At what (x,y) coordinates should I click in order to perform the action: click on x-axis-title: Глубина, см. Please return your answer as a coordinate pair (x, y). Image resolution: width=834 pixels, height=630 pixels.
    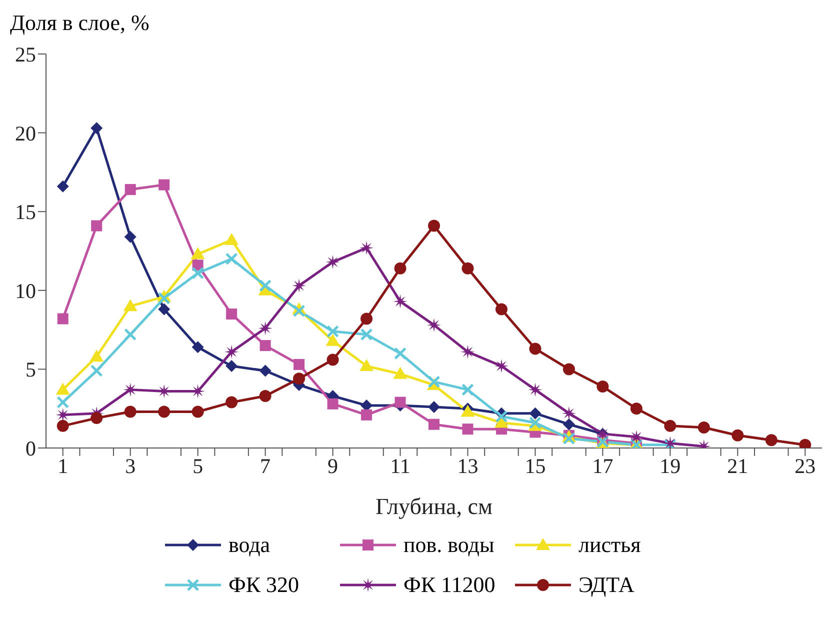
    Looking at the image, I should click on (434, 506).